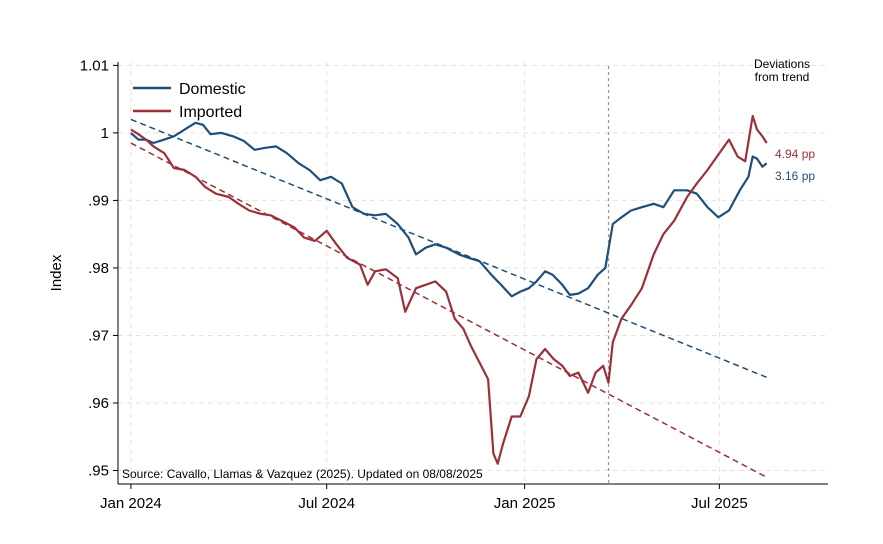 The height and width of the screenshot is (544, 883). I want to click on y-ticks: 1.01 1 .99 .98 .97 .96 .95, so click(99, 268).